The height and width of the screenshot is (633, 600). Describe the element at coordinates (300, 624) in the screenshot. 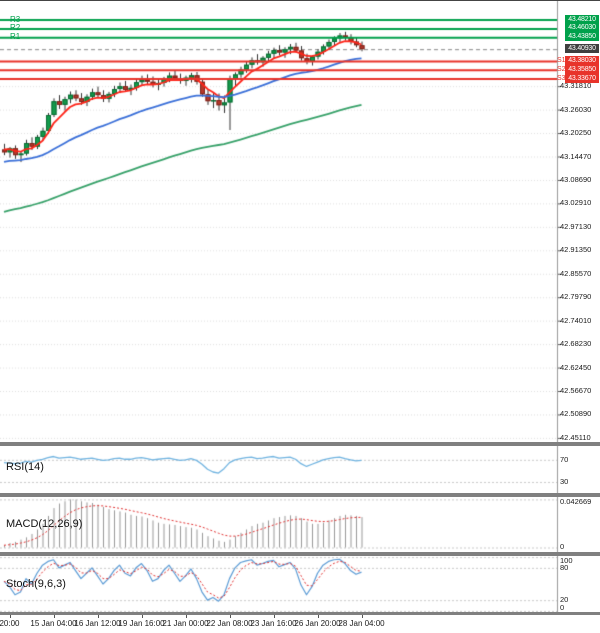

I see `time-axis` at that location.